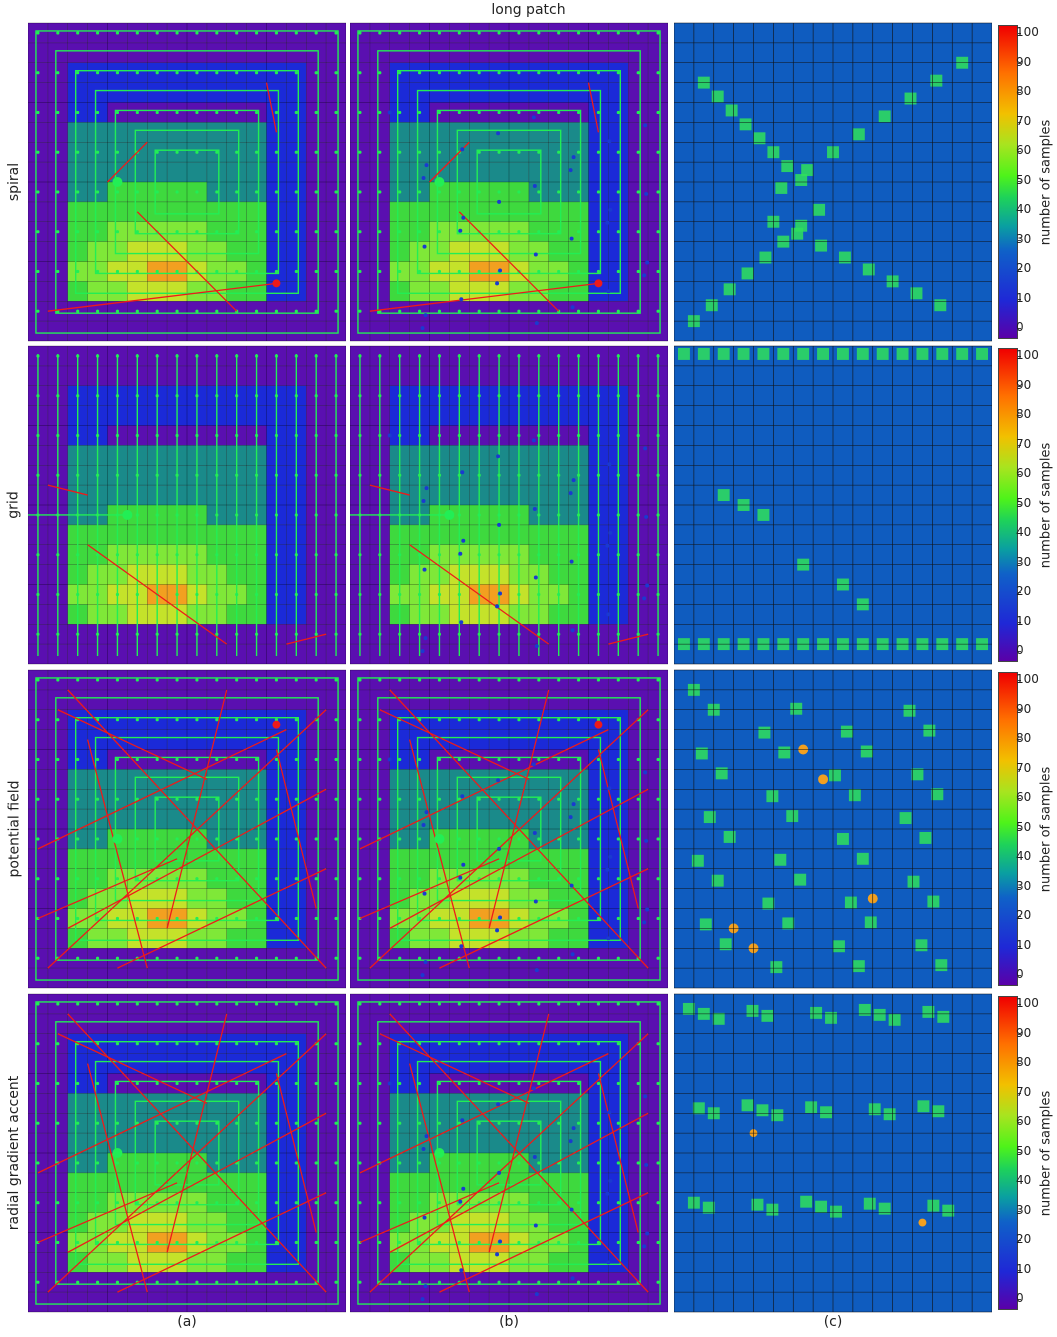 The width and height of the screenshot is (1057, 1337). Describe the element at coordinates (1024, 238) in the screenshot. I see `colorbar-tick-label: 30` at that location.